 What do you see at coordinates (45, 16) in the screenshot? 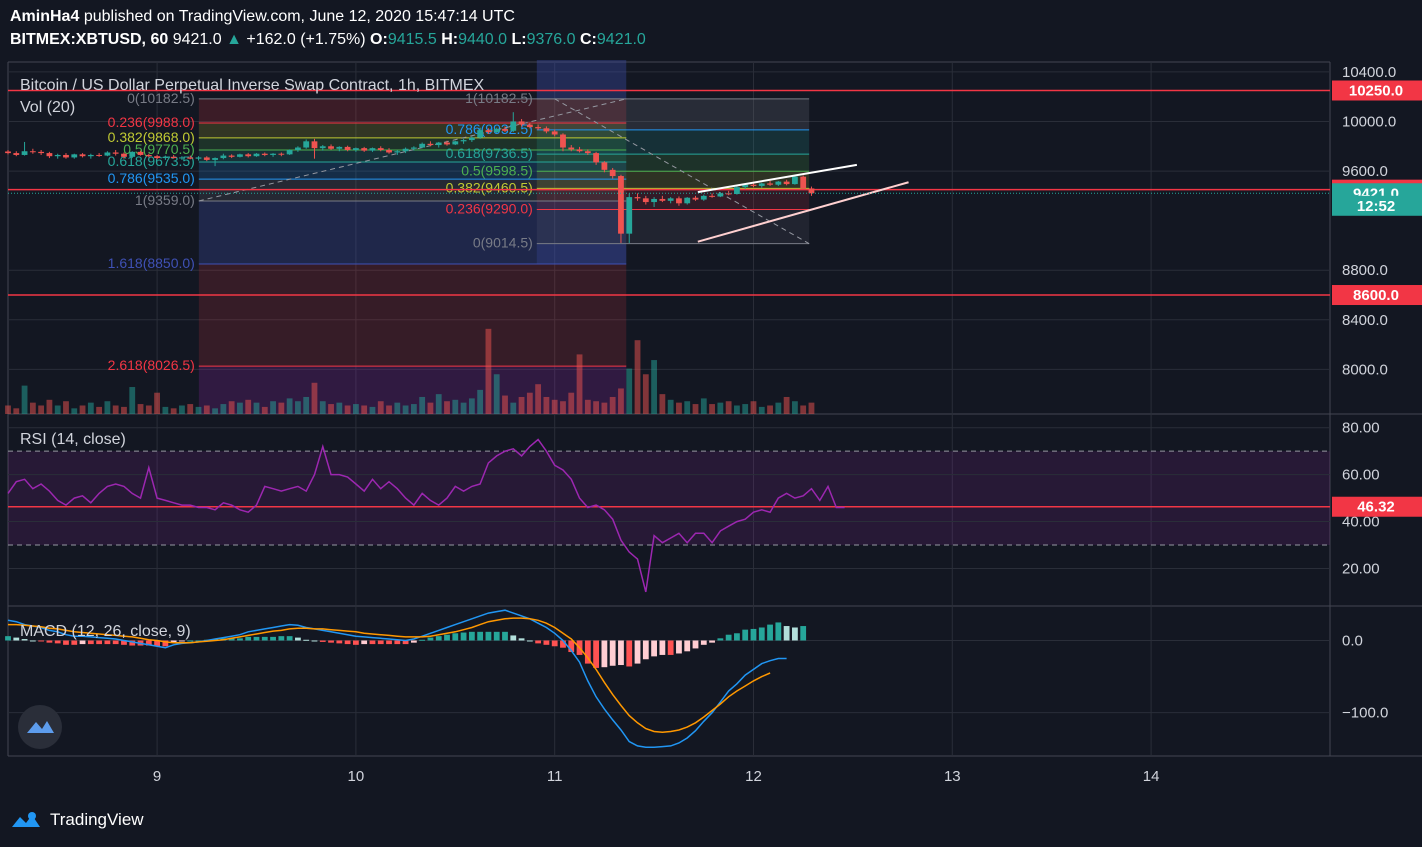
I see `author-name: AminHa4` at bounding box center [45, 16].